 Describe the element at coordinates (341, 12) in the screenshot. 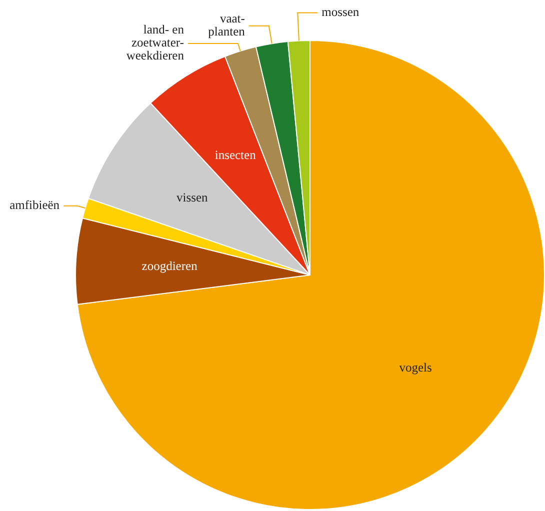

I see `slice-label: mossen` at that location.